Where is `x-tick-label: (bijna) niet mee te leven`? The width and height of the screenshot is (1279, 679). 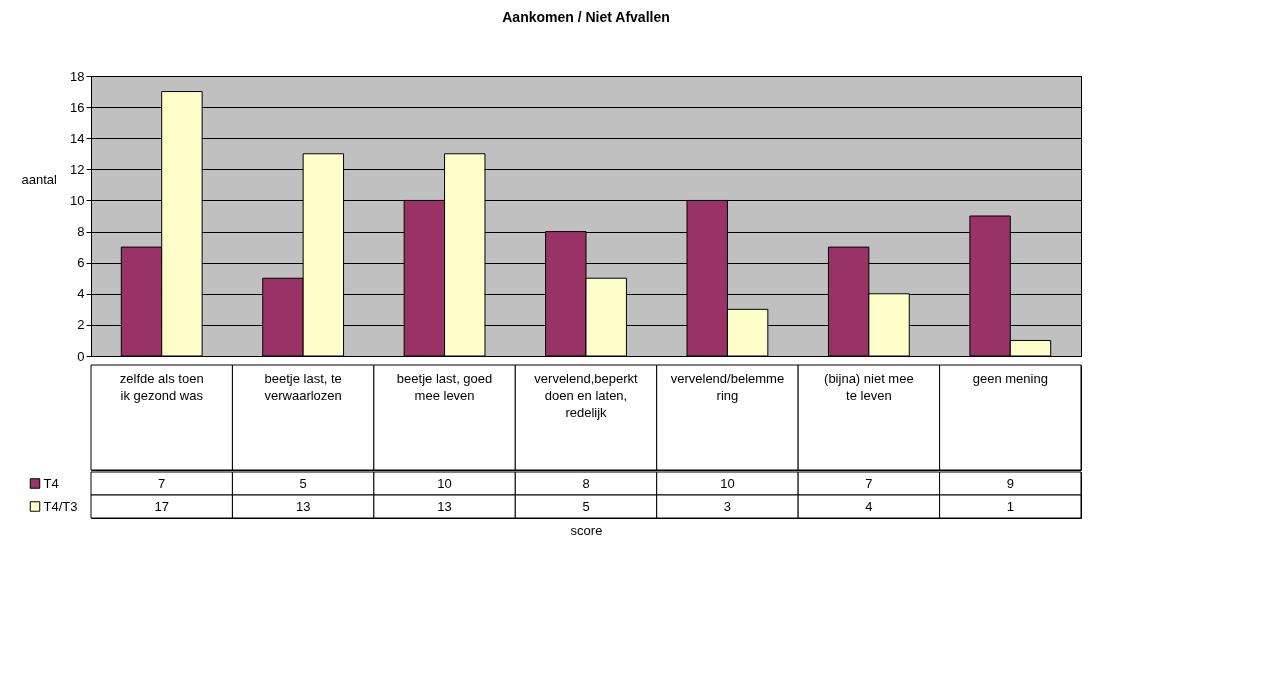 x-tick-label: (bijna) niet mee te leven is located at coordinates (869, 387).